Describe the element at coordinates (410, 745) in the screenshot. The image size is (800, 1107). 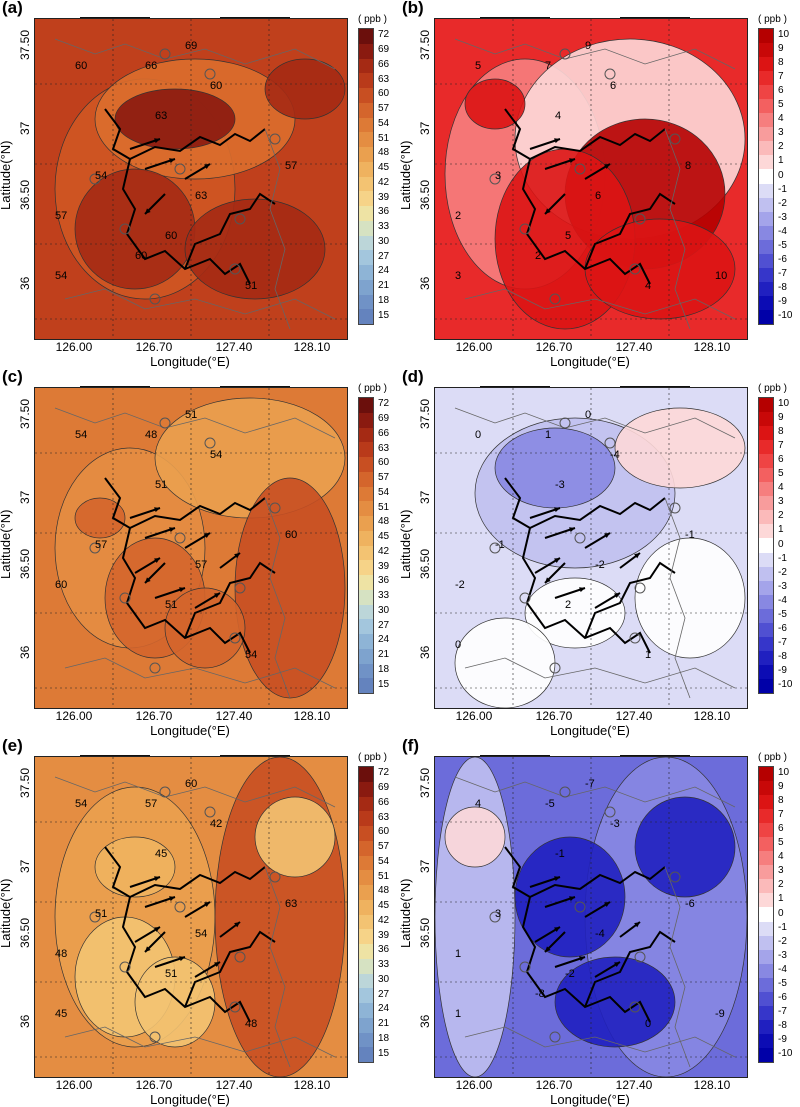
I see `panel-letter: (f)` at that location.